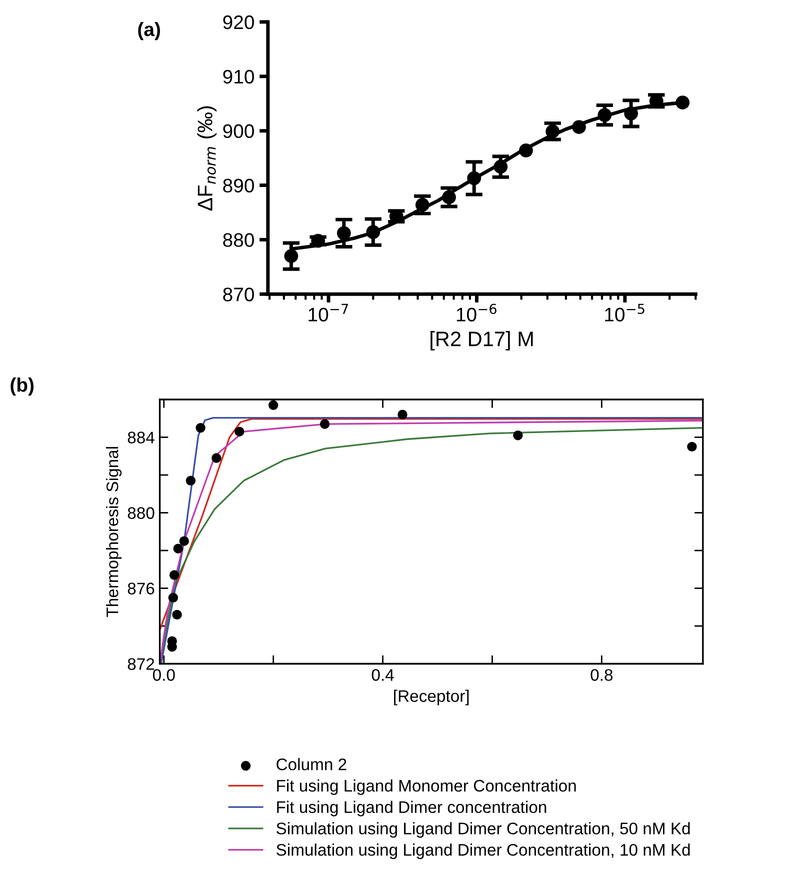 This screenshot has height=878, width=807. I want to click on y-tick-label: 876, so click(141, 588).